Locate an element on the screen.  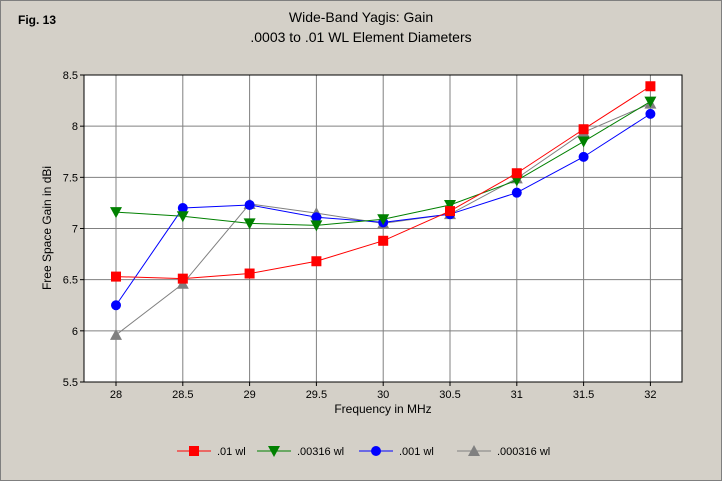
x-tick-label: 30.5 is located at coordinates (449, 395).